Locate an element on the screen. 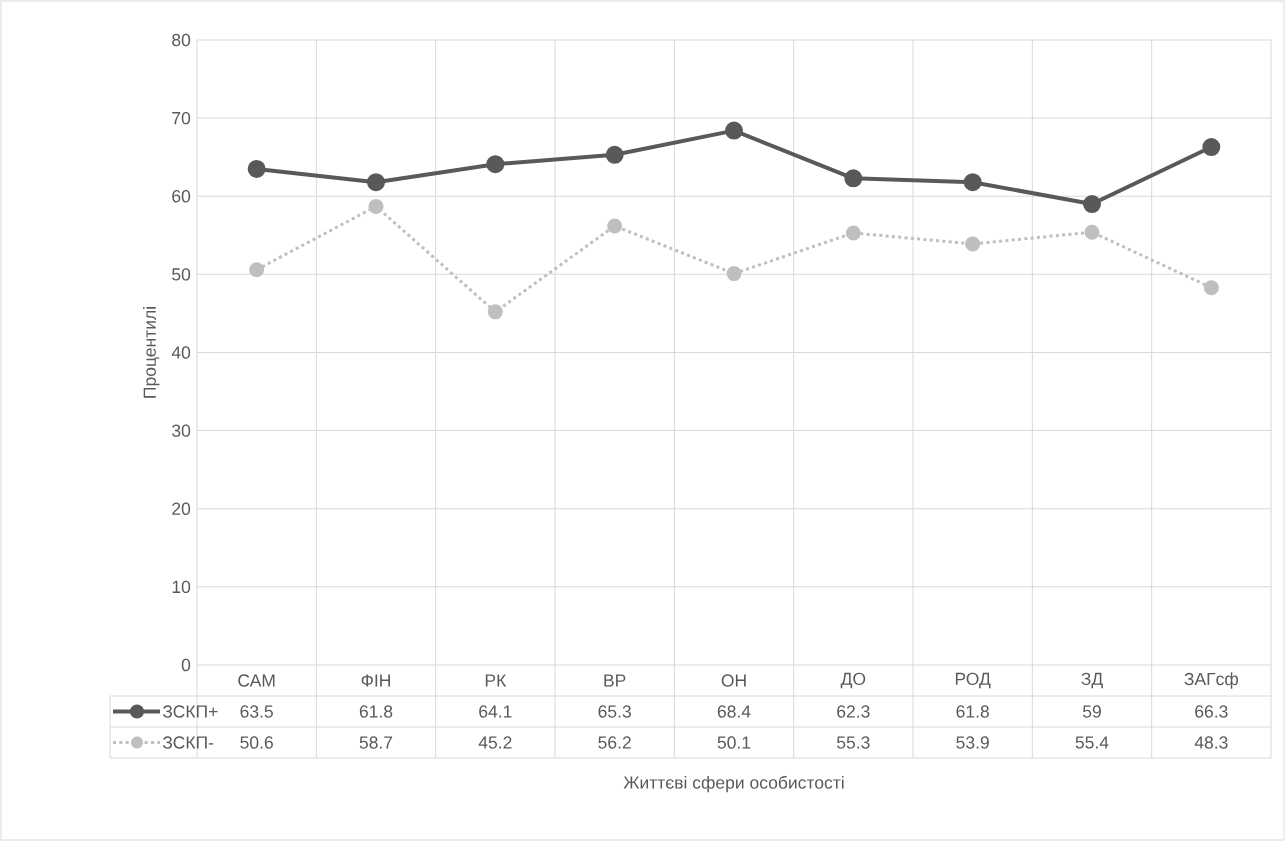 This screenshot has height=841, width=1285. data-label: 45.2 is located at coordinates (495, 742).